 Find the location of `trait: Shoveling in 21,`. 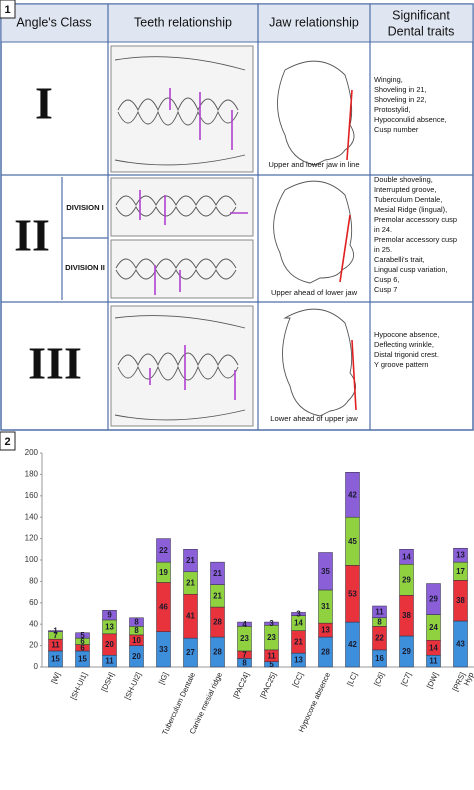

trait: Shoveling in 21, is located at coordinates (400, 89).